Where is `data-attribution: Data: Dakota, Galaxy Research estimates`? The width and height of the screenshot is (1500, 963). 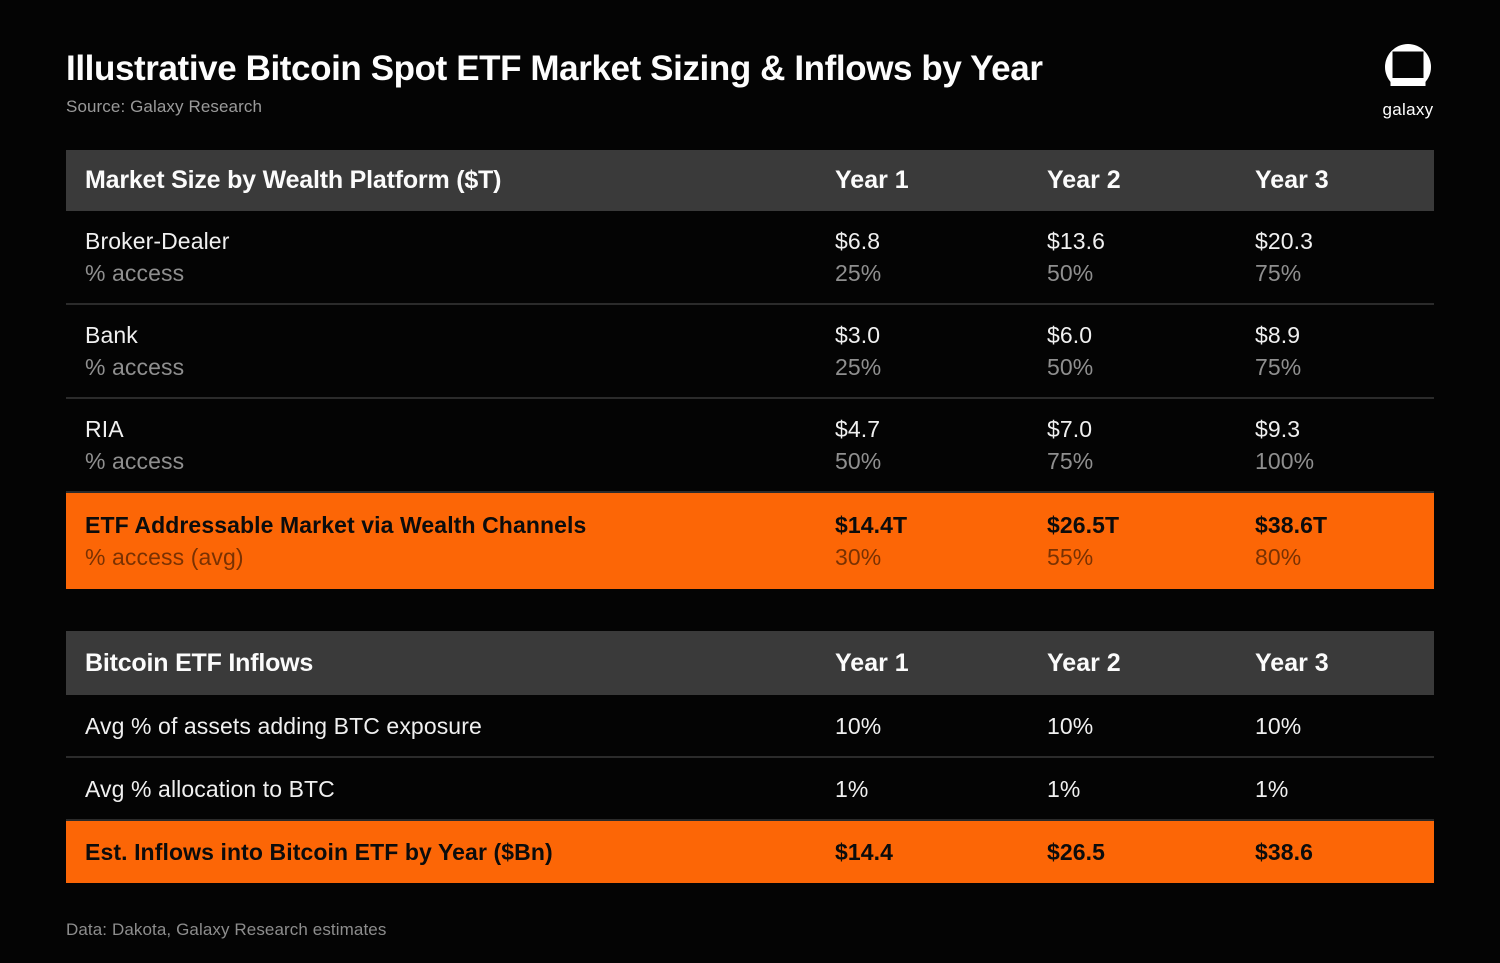 data-attribution: Data: Dakota, Galaxy Research estimates is located at coordinates (226, 929).